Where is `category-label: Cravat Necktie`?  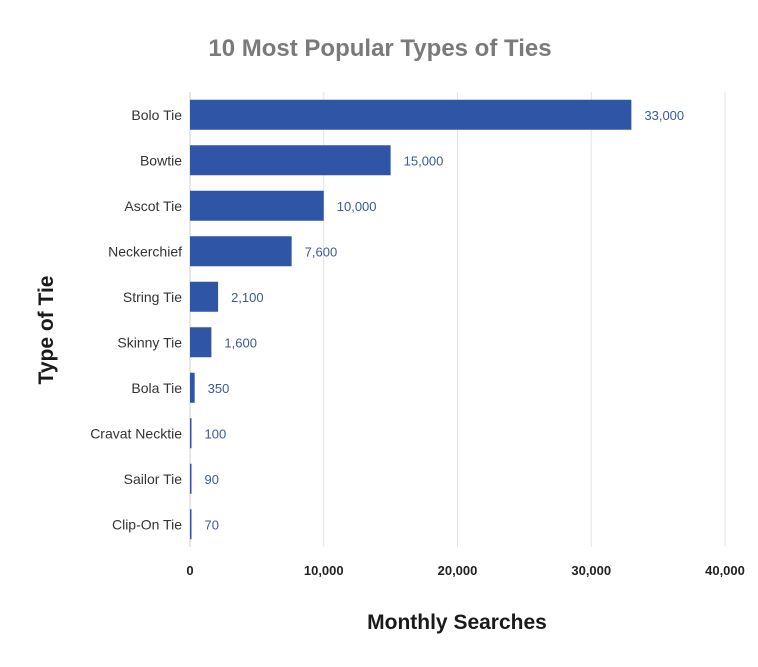 category-label: Cravat Necktie is located at coordinates (136, 433).